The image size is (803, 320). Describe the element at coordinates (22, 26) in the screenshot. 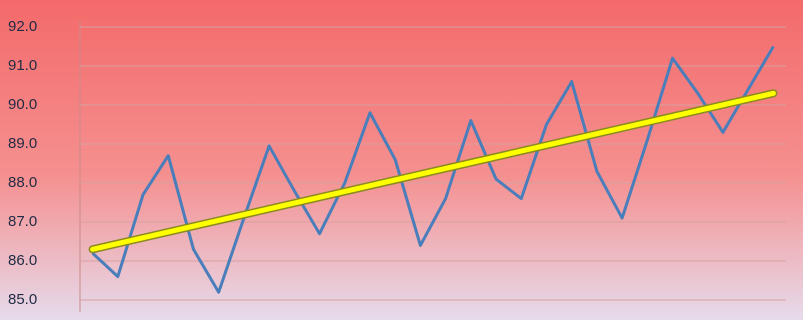

I see `y-tick-label: 92.0` at that location.